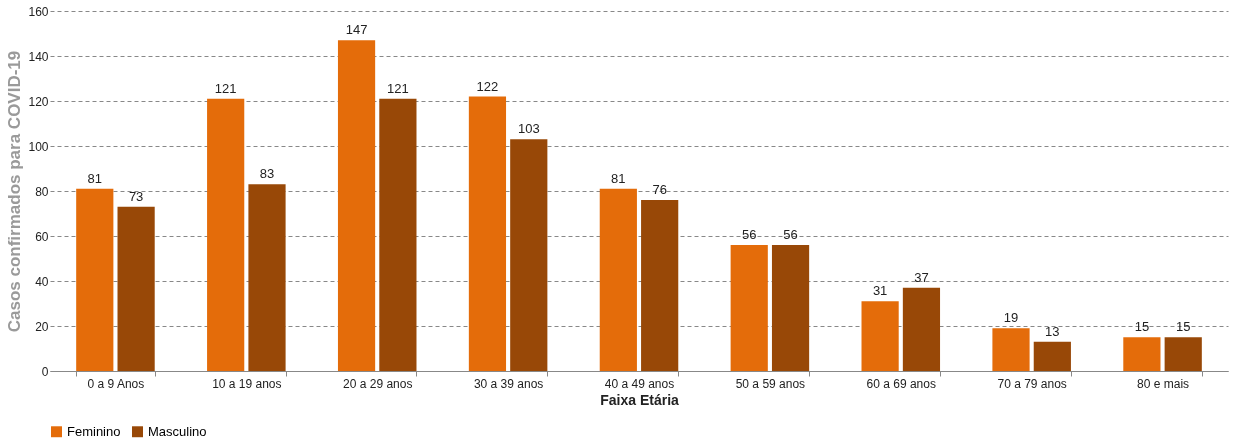  Describe the element at coordinates (15, 191) in the screenshot. I see `y-axis-title: Casos confirmados para COVID-19` at that location.